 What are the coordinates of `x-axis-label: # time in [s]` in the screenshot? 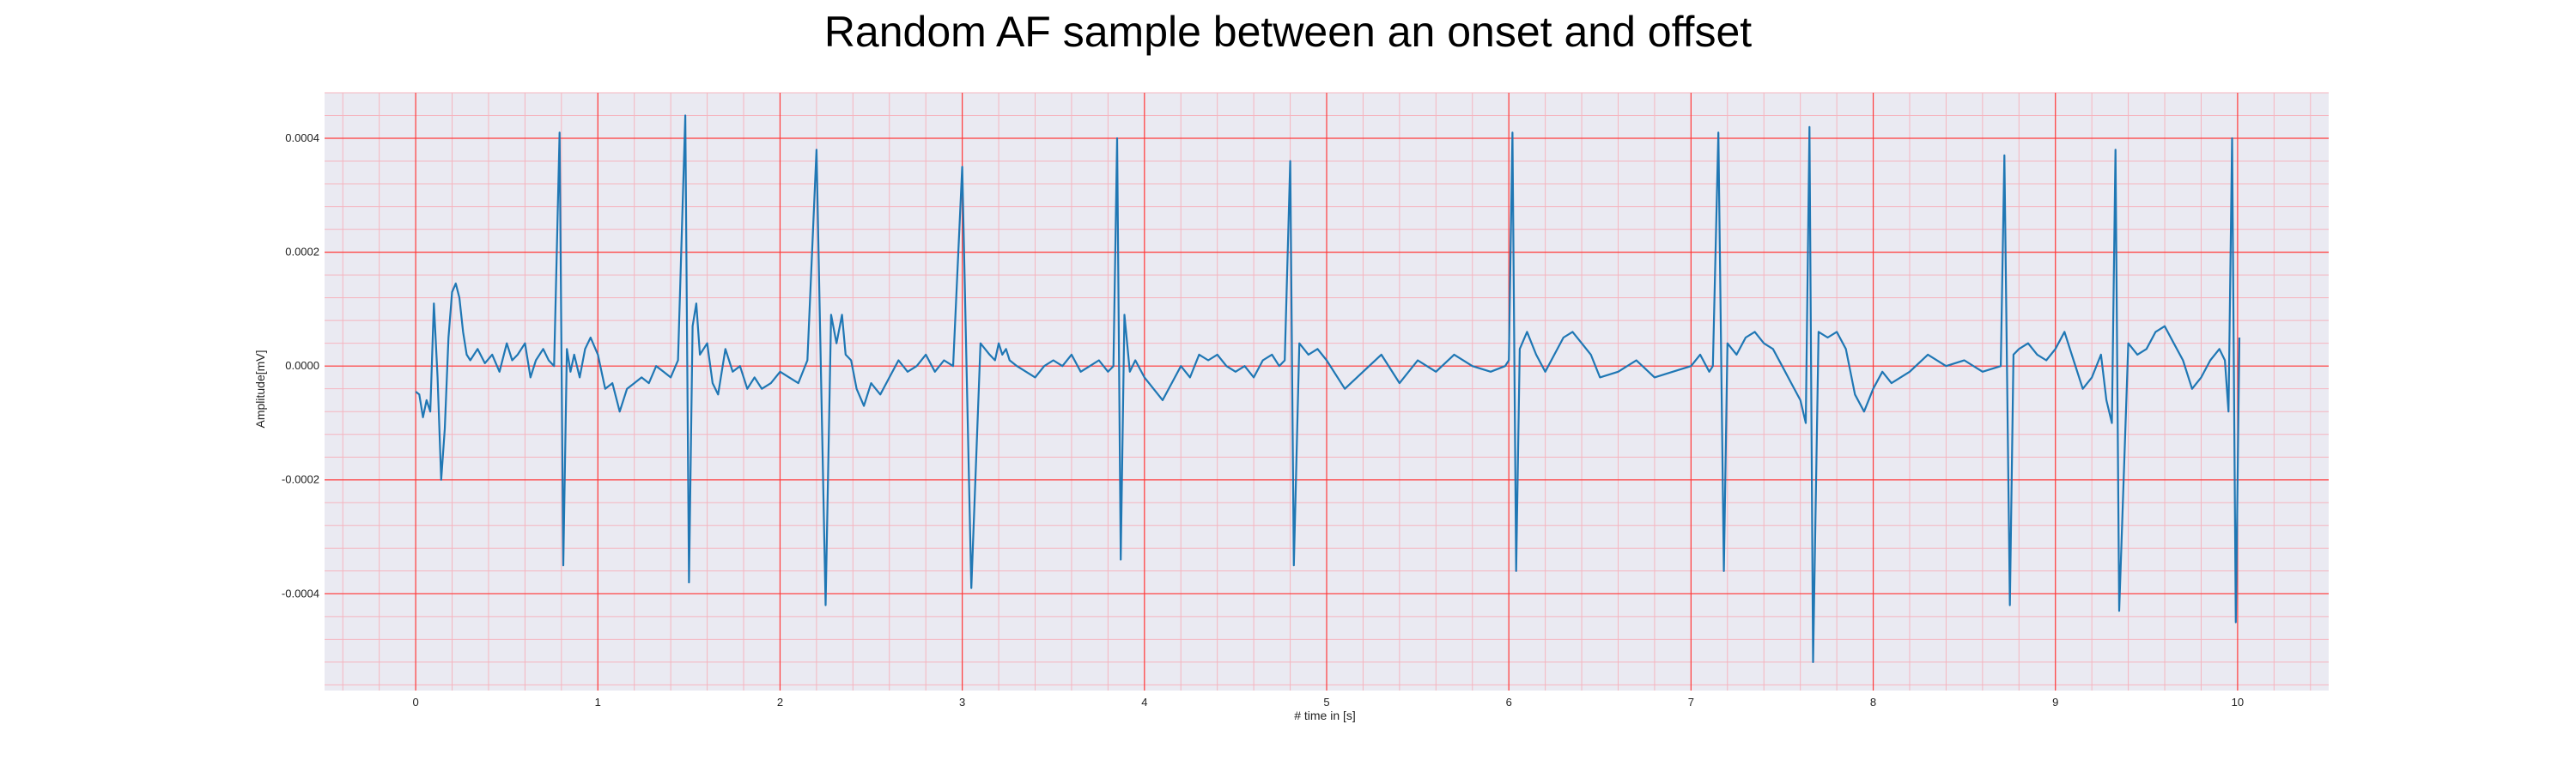 It's located at (1325, 715).